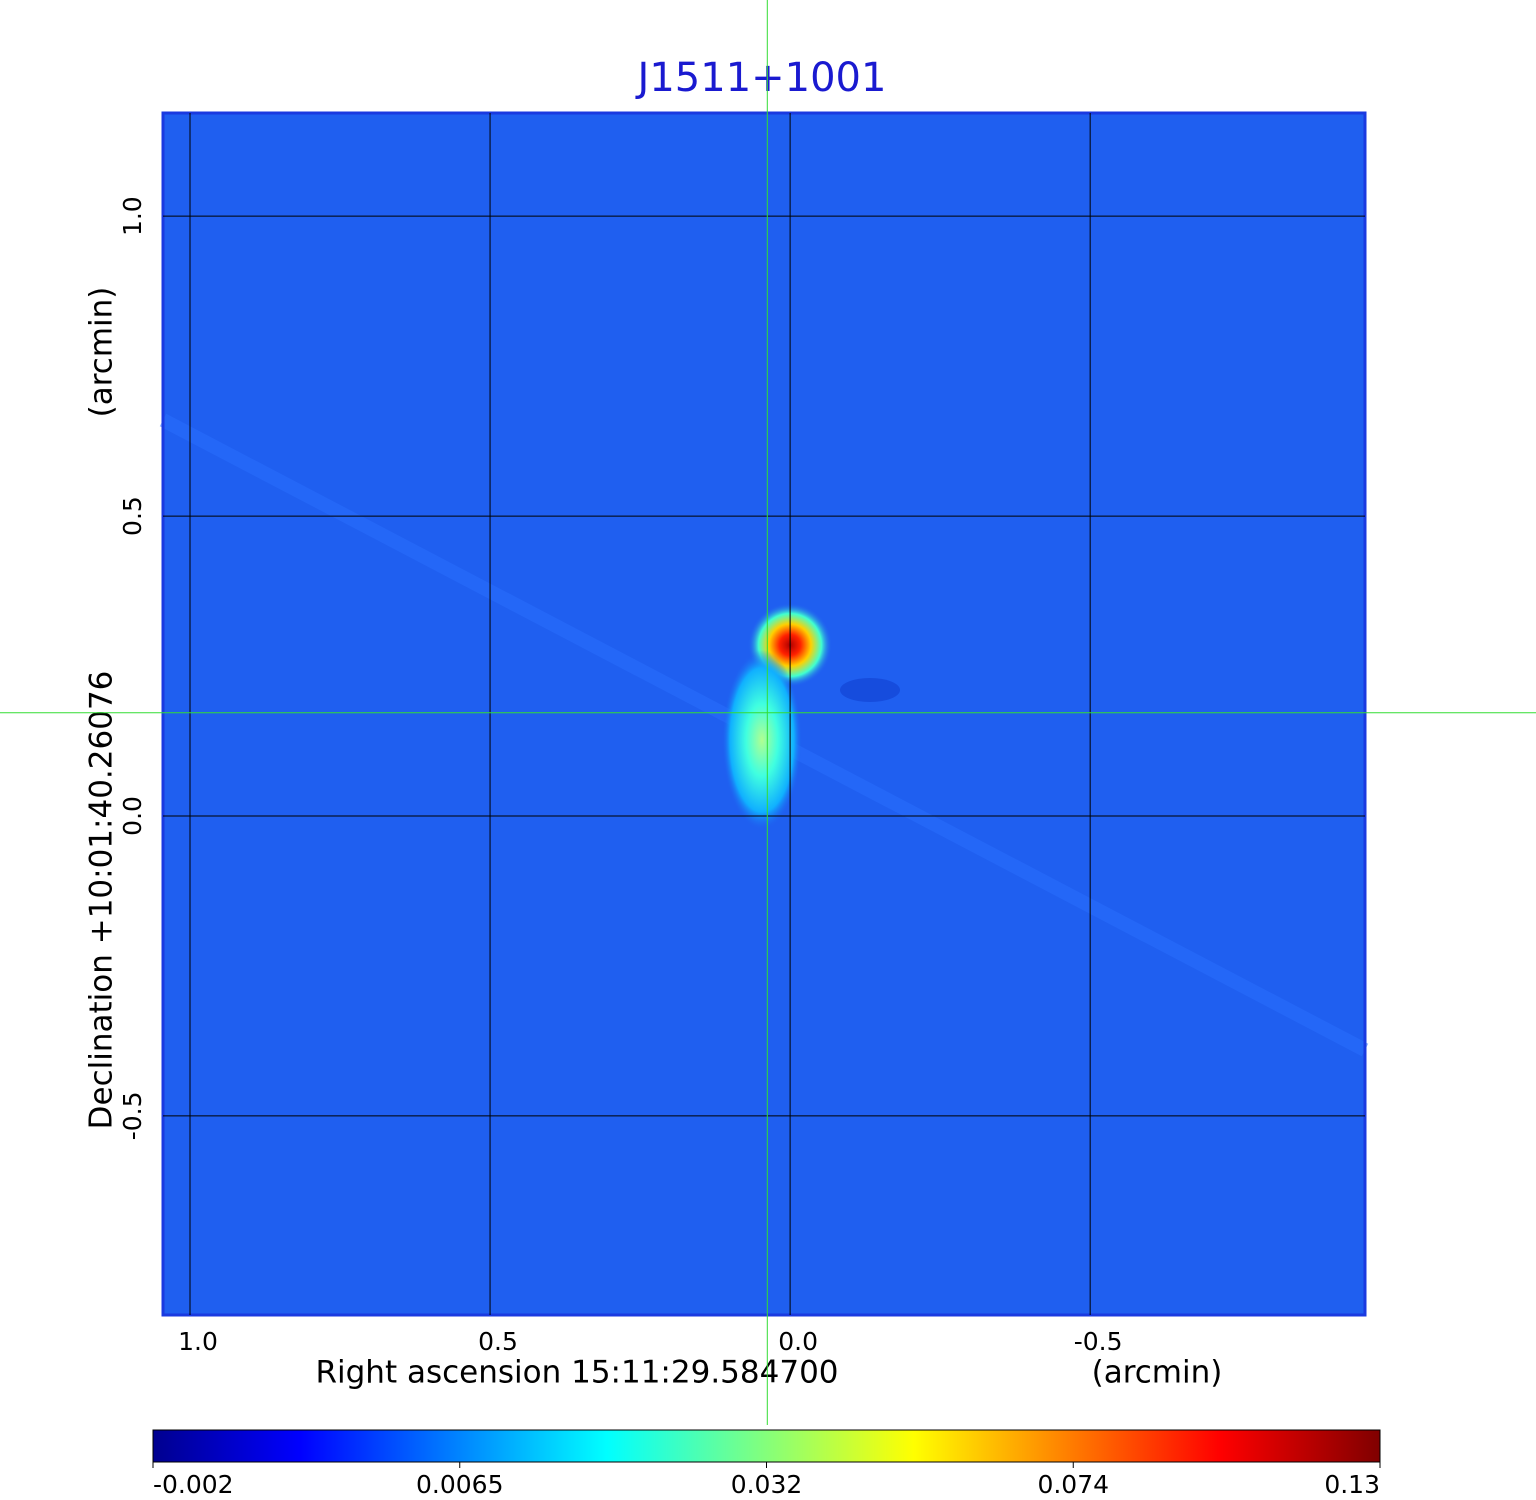 This screenshot has height=1500, width=1536. Describe the element at coordinates (767, 1484) in the screenshot. I see `colorbar-tick-label: 0.032` at that location.